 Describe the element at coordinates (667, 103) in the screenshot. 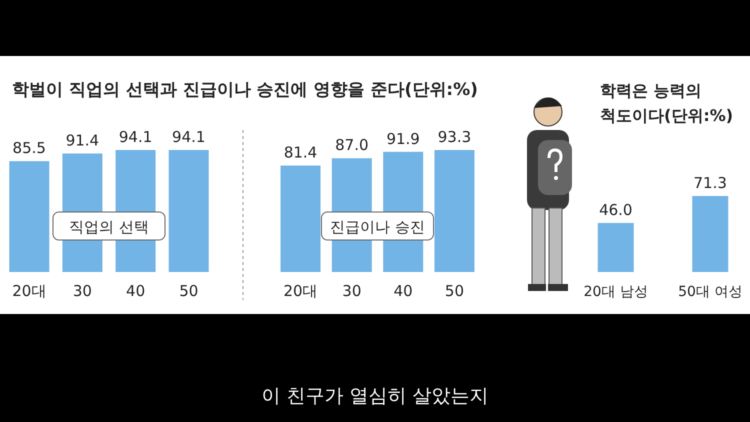

I see `chart-title: 학력은 능력의 척도이다(단위:%)` at that location.